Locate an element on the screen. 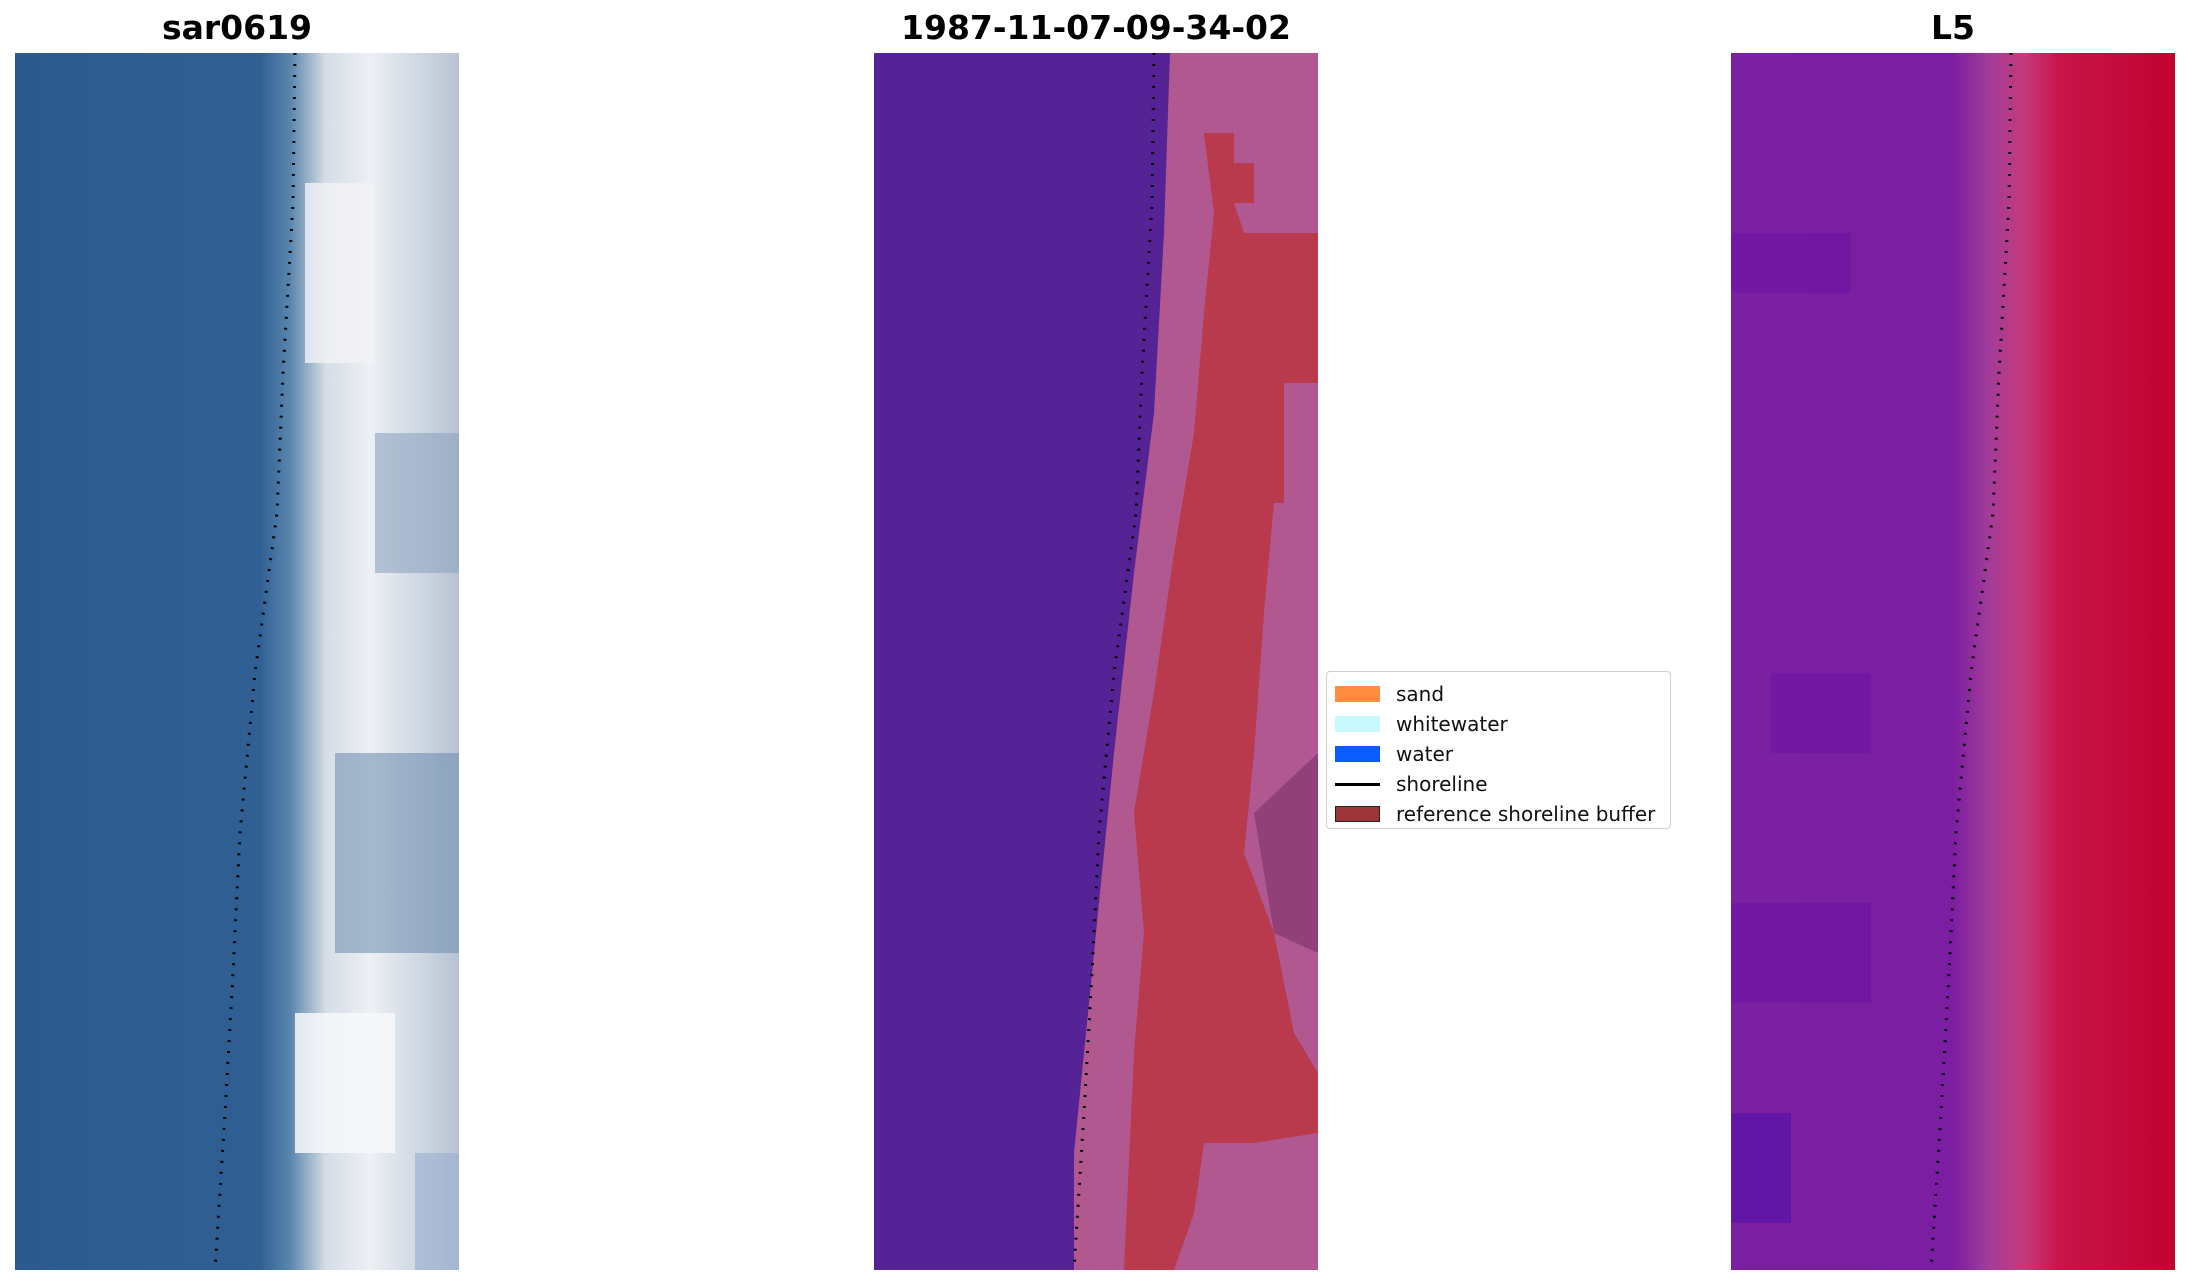 This screenshot has width=2187, height=1283. legend-label: sand is located at coordinates (1420, 694).